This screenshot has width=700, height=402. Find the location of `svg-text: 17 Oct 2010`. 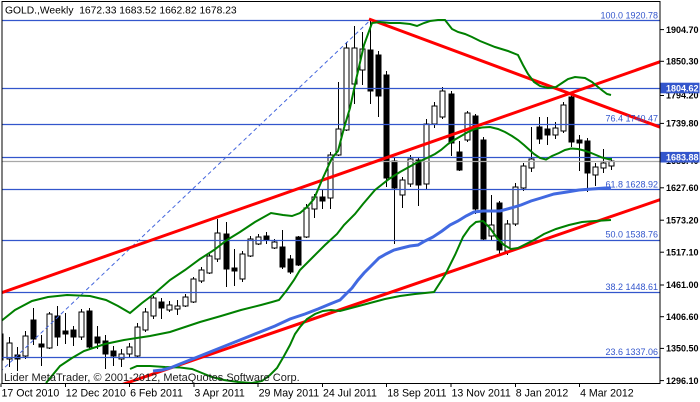

svg-text: 17 Oct 2010 is located at coordinates (31, 394).